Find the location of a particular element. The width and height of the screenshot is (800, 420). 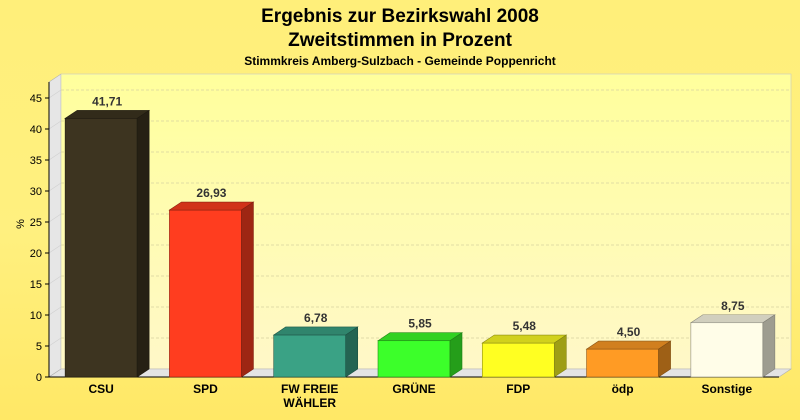

data-label: 6,78 is located at coordinates (316, 318).